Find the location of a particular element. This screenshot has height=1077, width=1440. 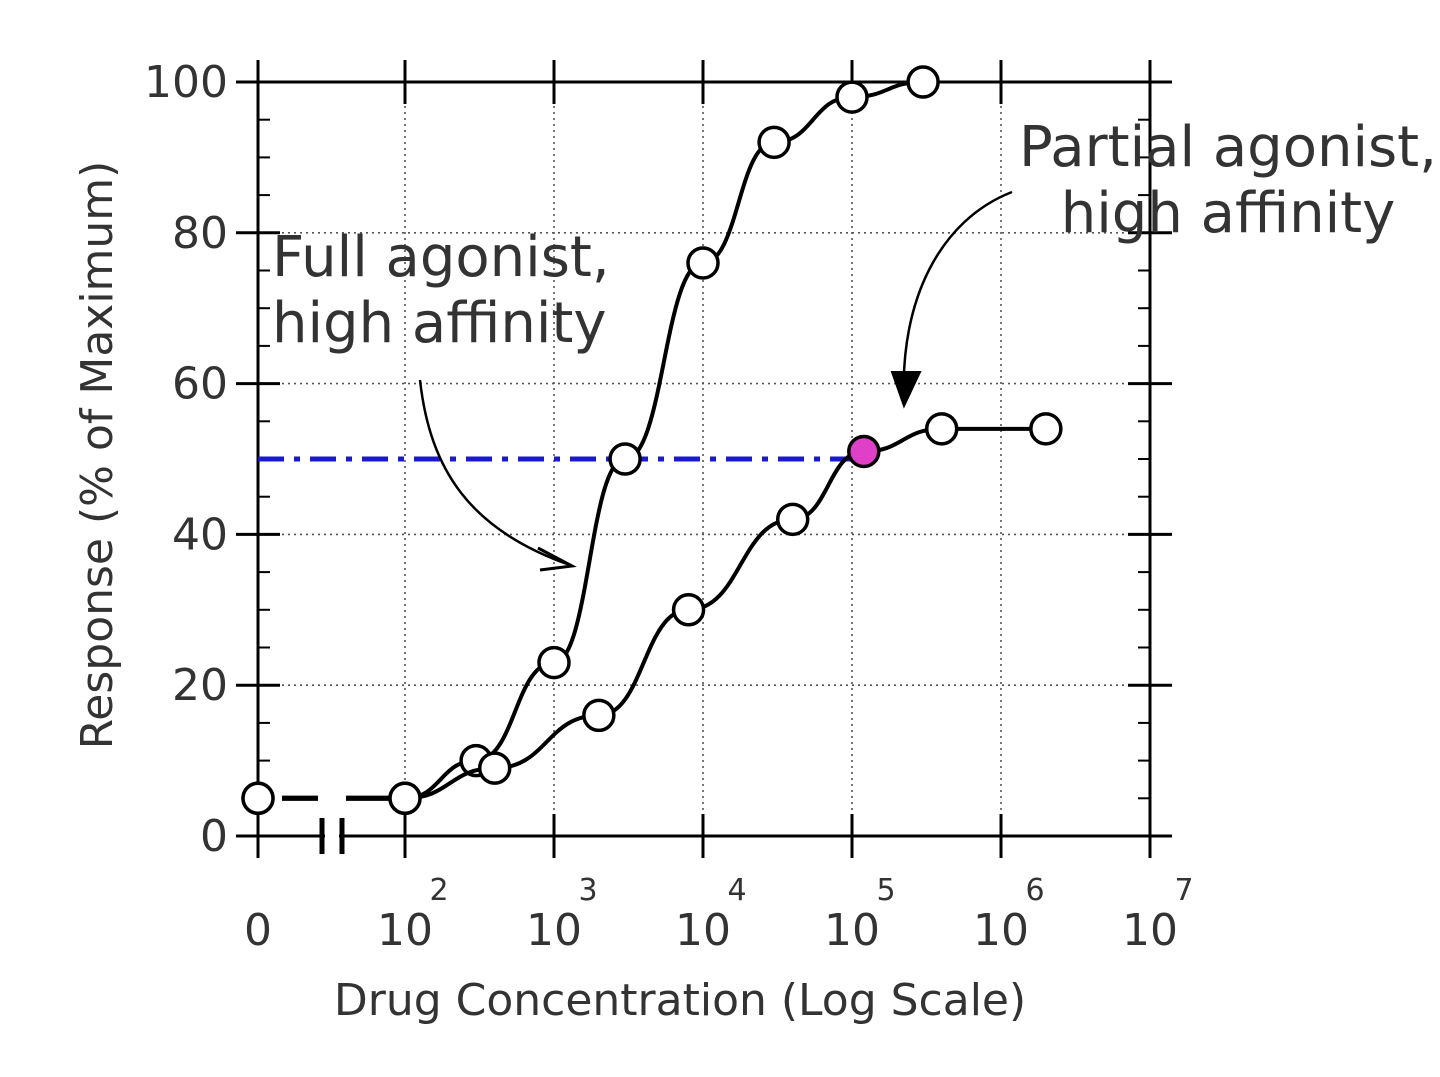

annotation-partial-agonist-line2: high affinity is located at coordinates (1228, 213).